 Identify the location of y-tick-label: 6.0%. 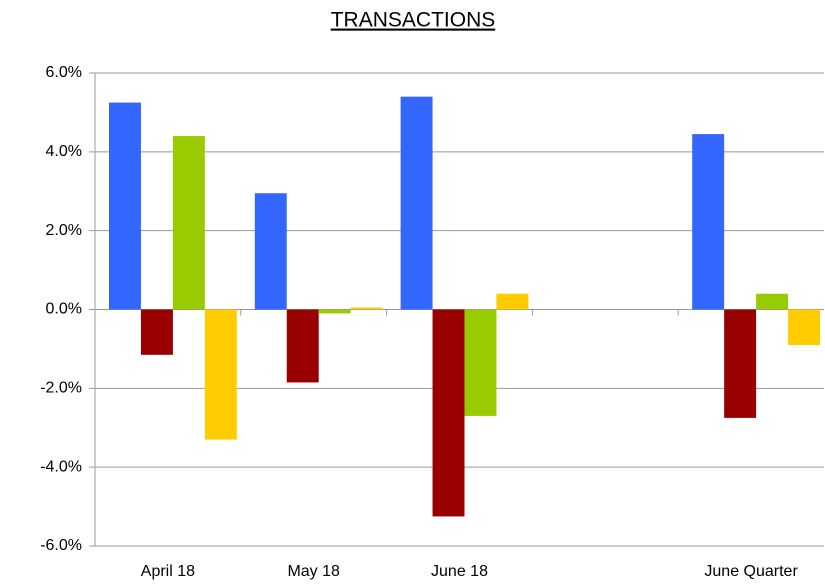
(64, 72).